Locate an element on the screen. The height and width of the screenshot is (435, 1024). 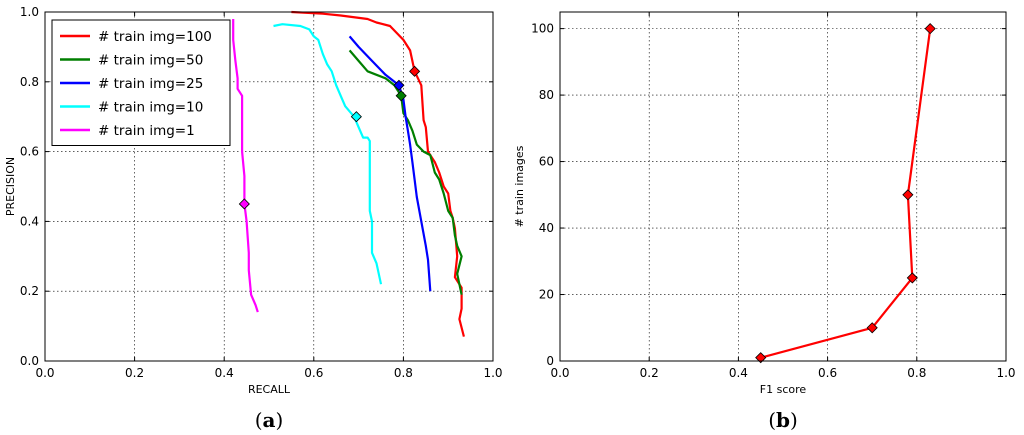
a-y-tick-label: 0.2 is located at coordinates (29, 291).